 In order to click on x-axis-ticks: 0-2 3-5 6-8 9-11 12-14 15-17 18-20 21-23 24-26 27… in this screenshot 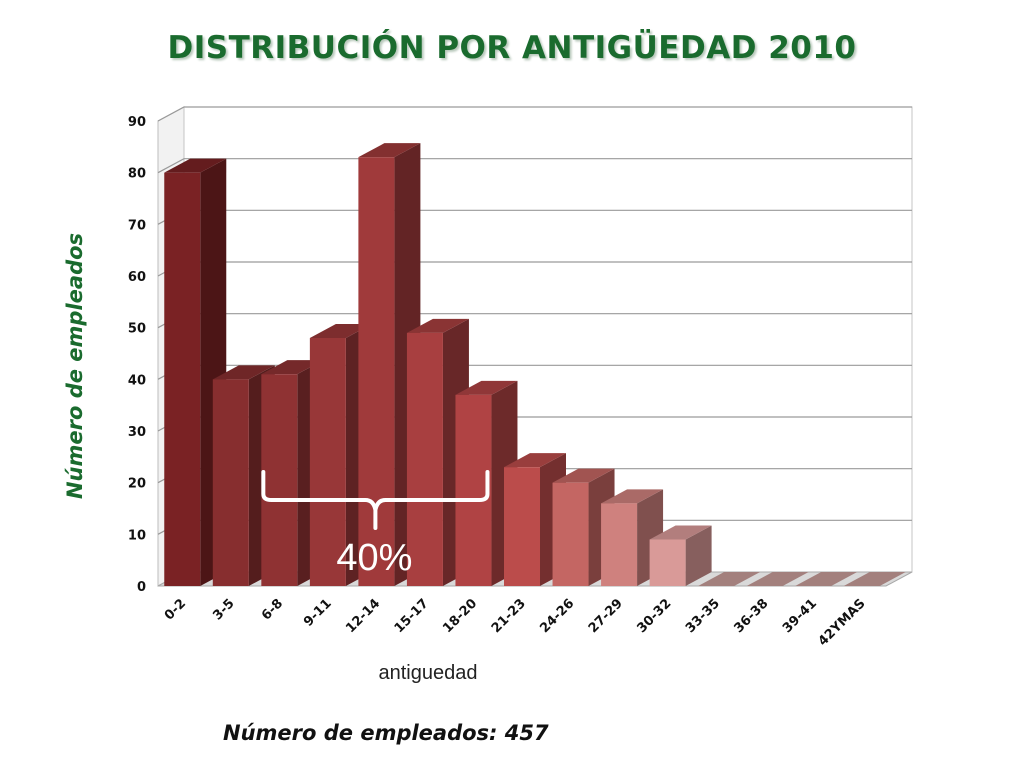, I will do `click(515, 622)`.